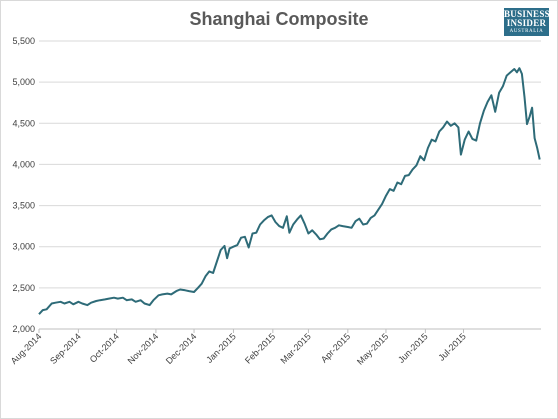 The height and width of the screenshot is (419, 558). What do you see at coordinates (181, 348) in the screenshot?
I see `x-tick-label: Dec-2014` at bounding box center [181, 348].